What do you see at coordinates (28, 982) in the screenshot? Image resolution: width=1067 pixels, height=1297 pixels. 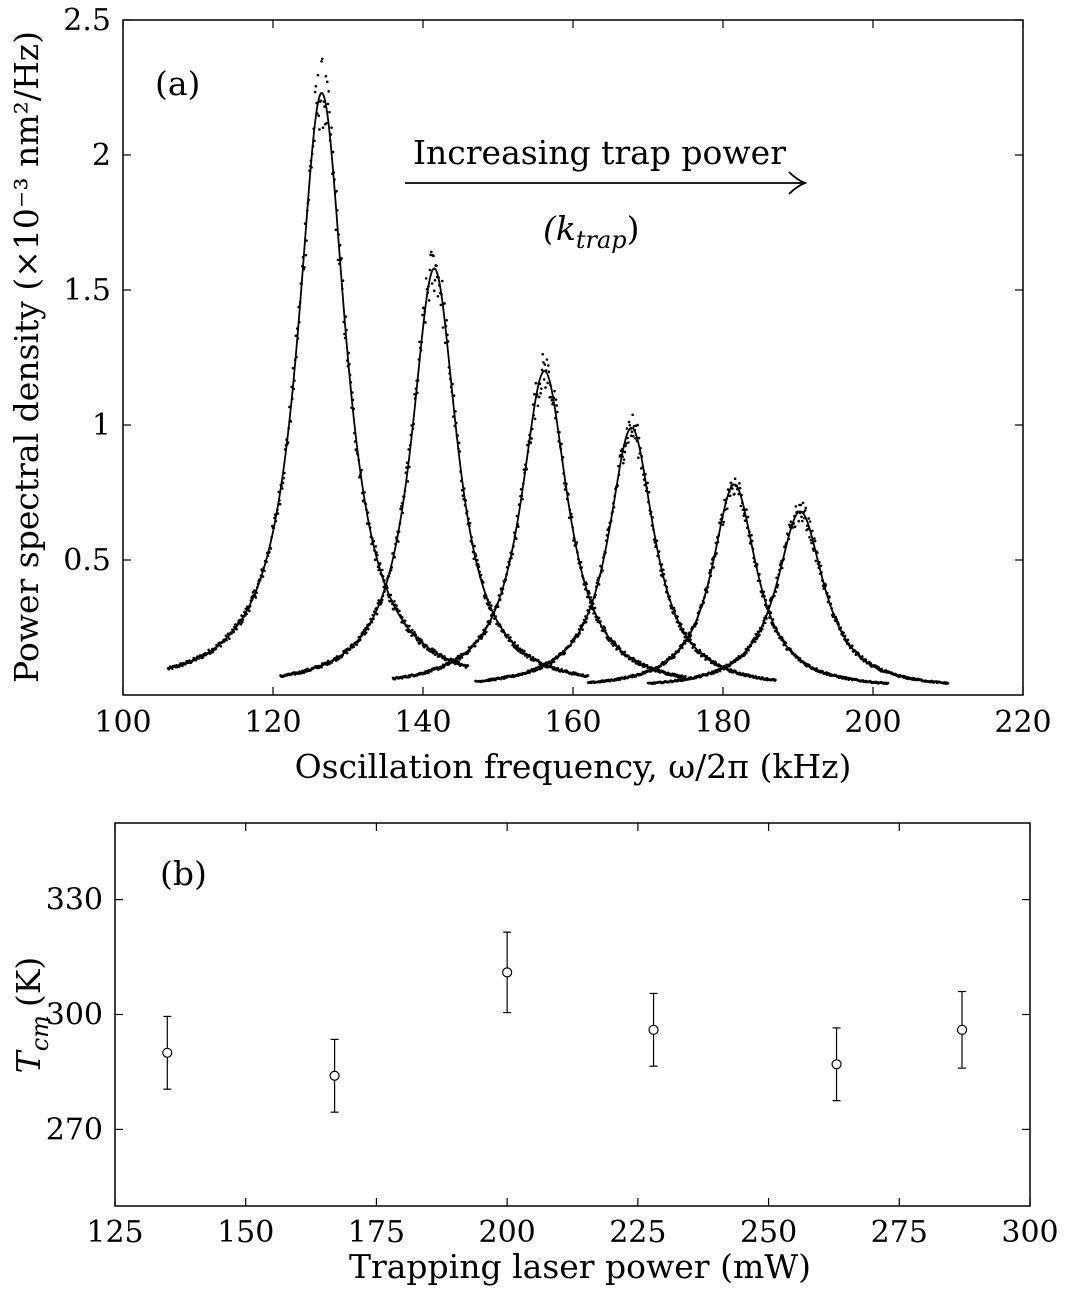 I see `y-axis-label-b-unit: (K)` at bounding box center [28, 982].